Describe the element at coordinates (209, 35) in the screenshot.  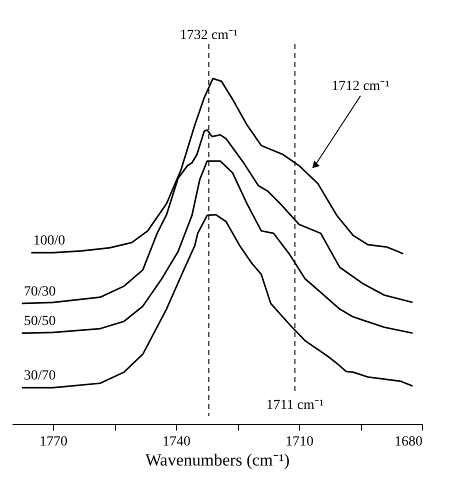
I see `ref-line-label: 1732 cm⁻¹` at that location.